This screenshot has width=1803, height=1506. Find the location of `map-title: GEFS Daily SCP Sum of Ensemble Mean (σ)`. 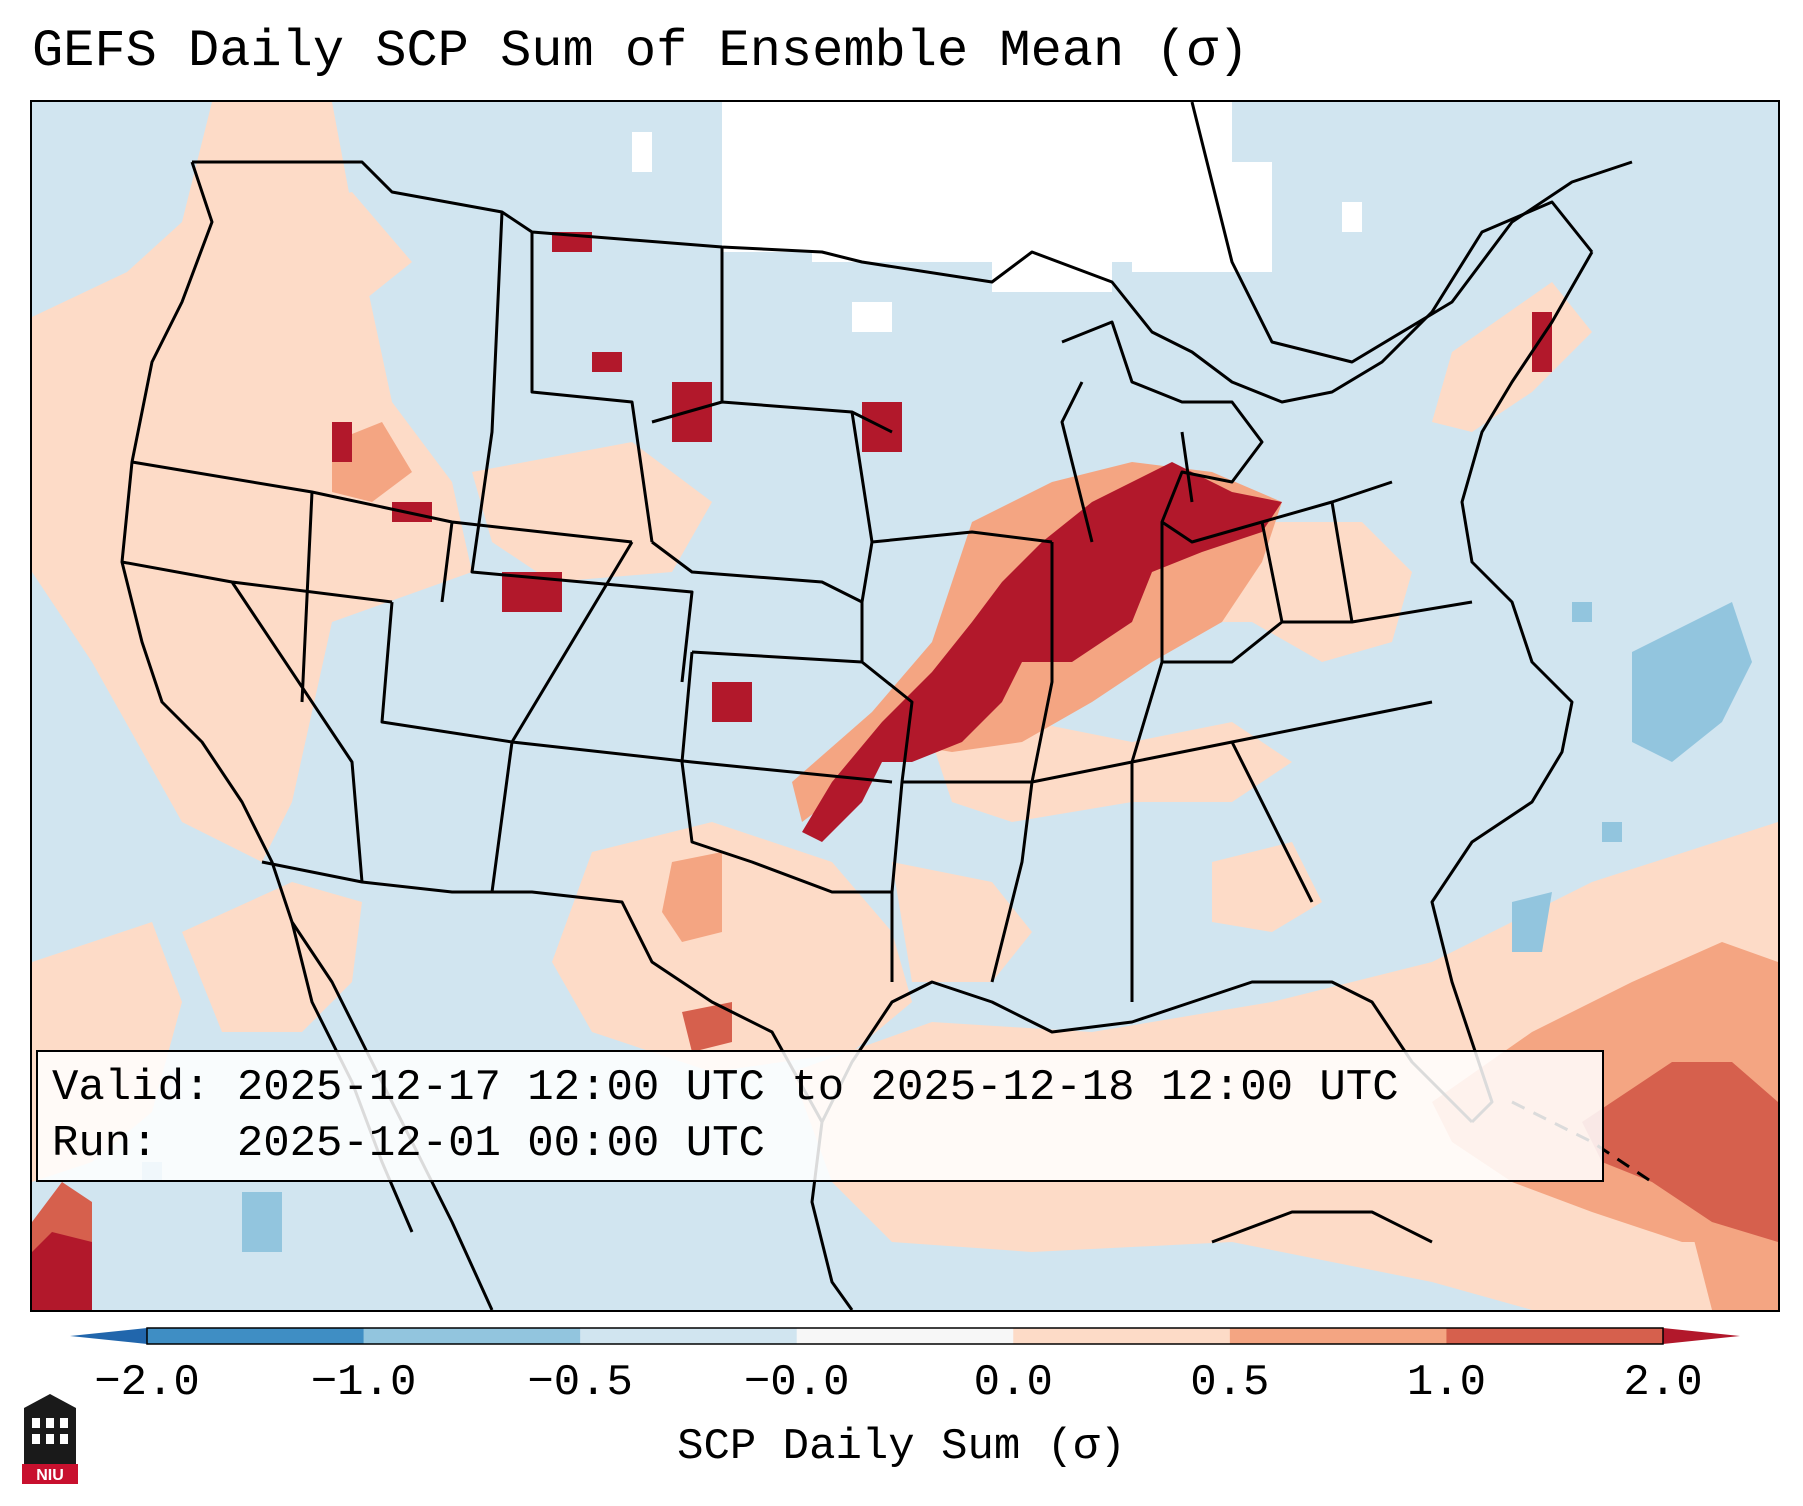

map-title: GEFS Daily SCP Sum of Ensemble Mean (σ) is located at coordinates (640, 51).